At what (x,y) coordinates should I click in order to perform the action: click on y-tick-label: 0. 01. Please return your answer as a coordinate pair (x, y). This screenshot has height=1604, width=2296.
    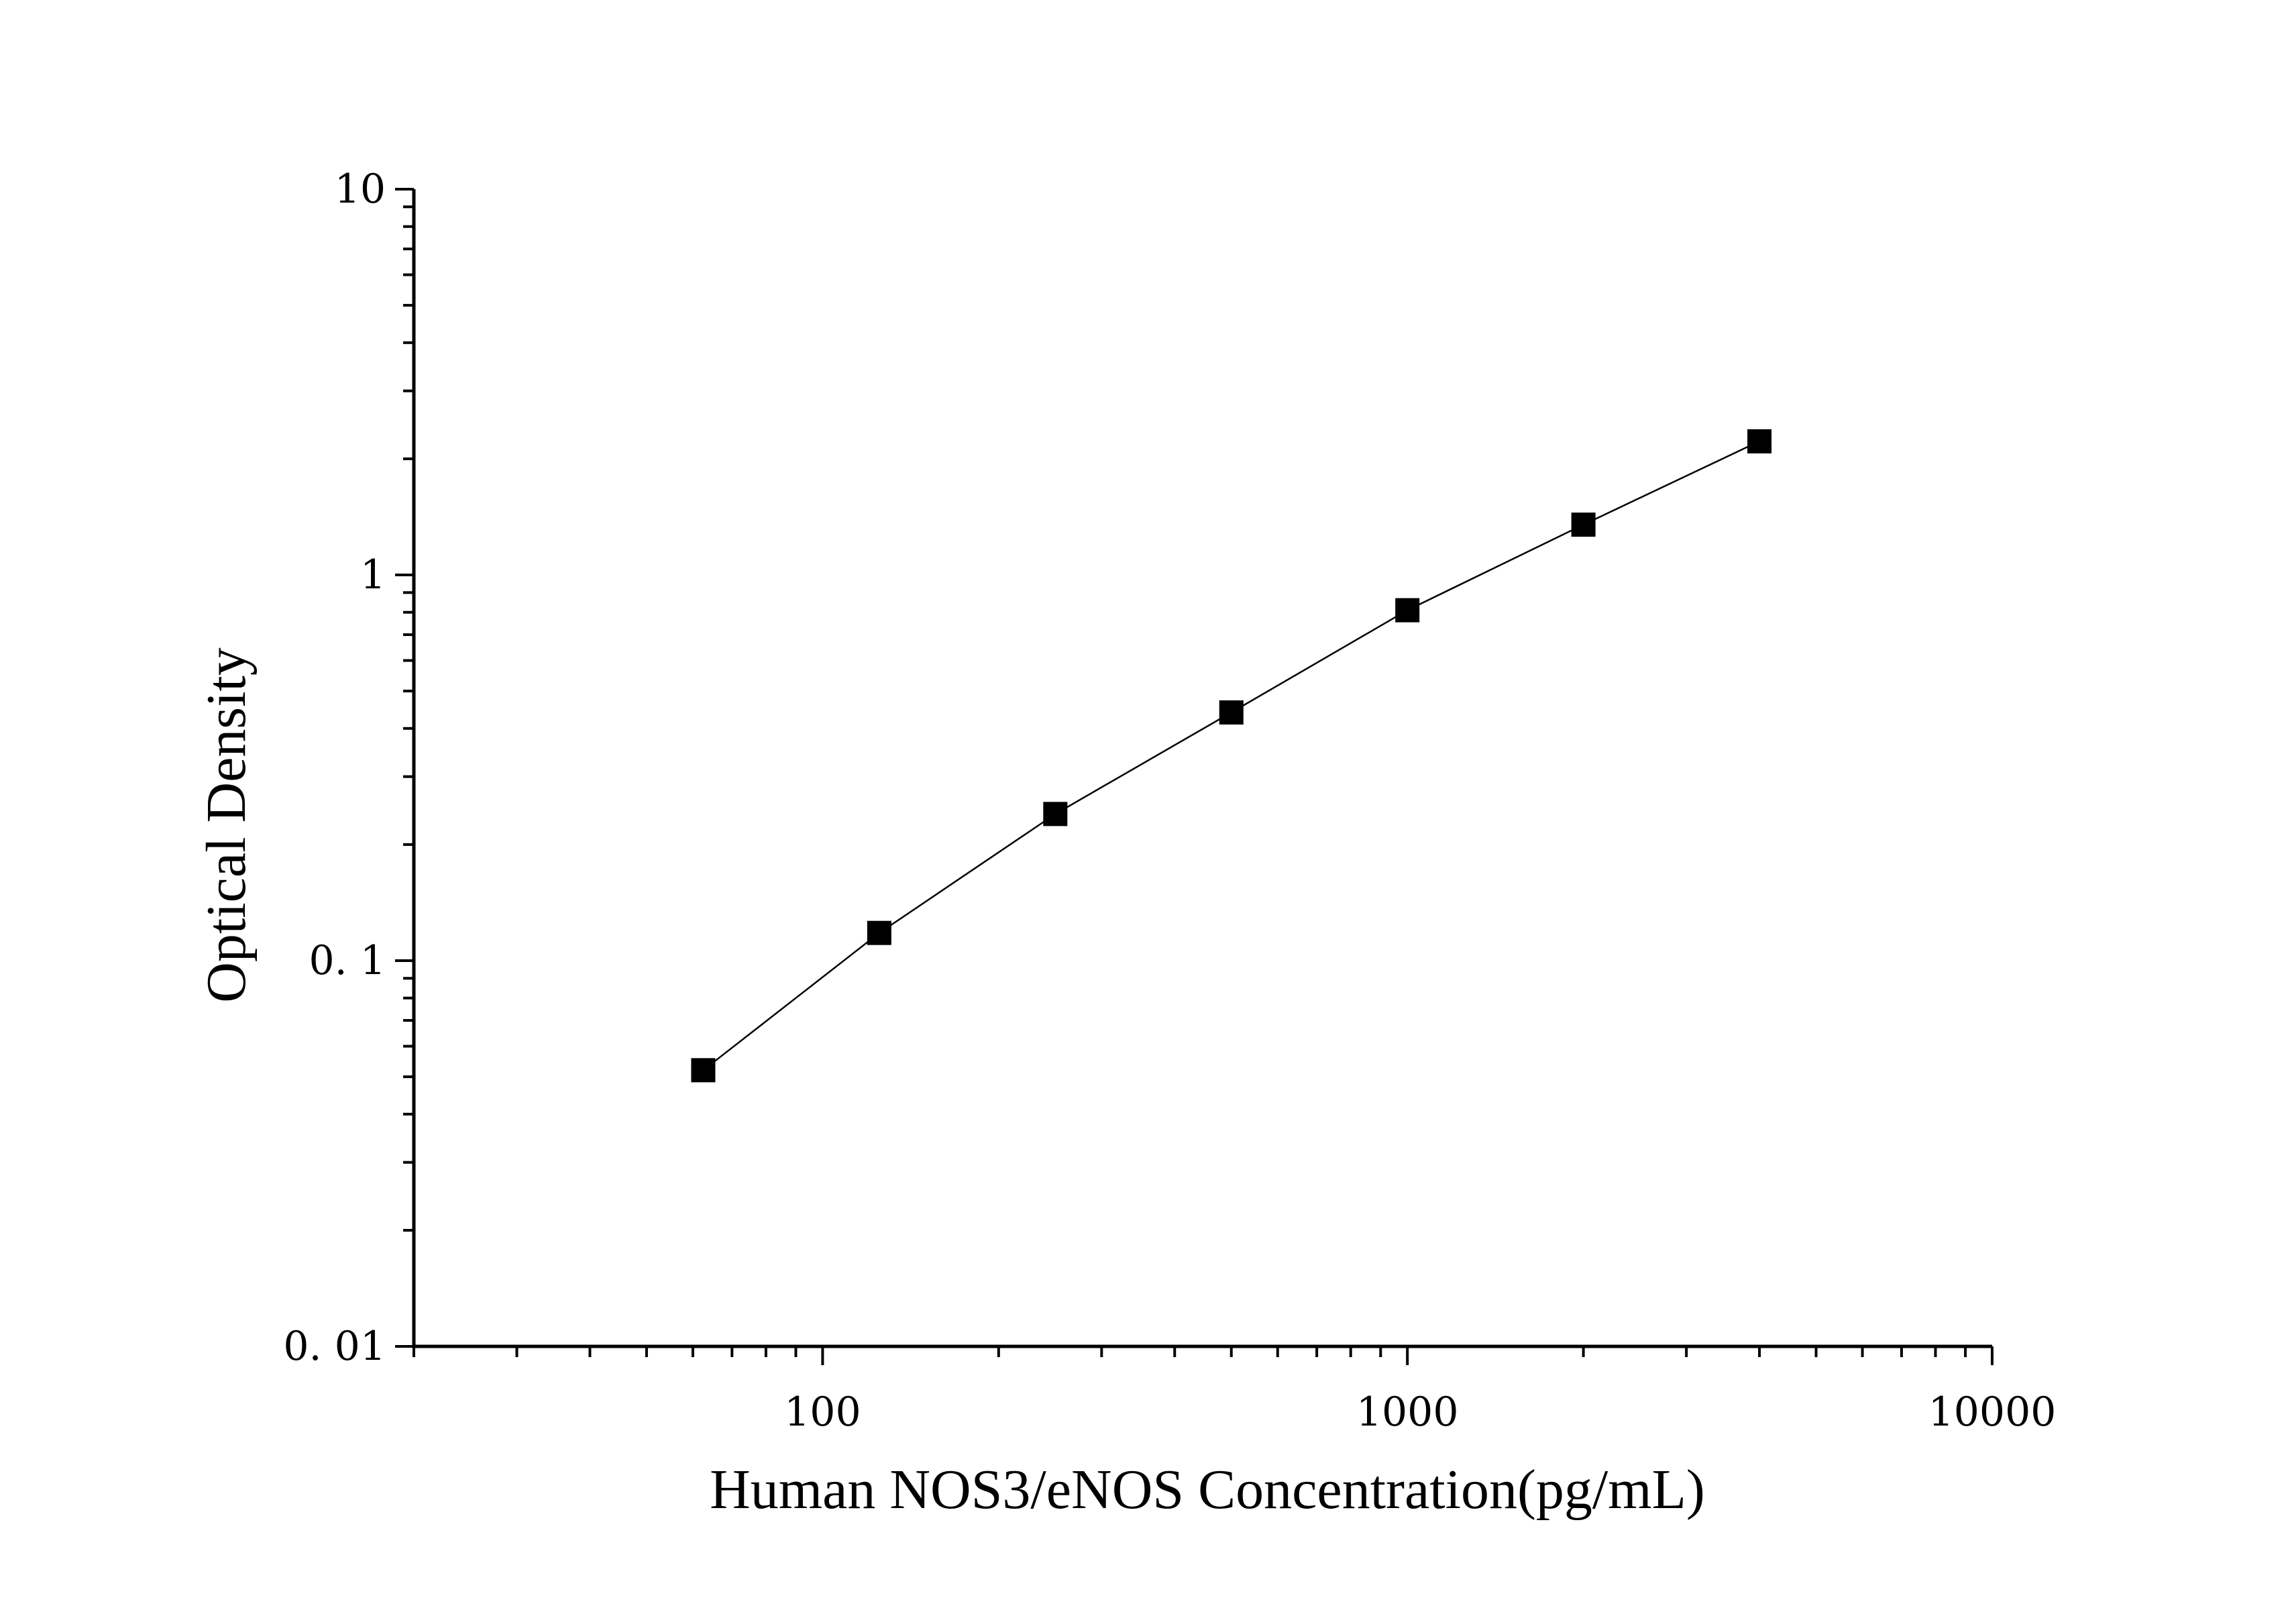
    Looking at the image, I should click on (334, 1346).